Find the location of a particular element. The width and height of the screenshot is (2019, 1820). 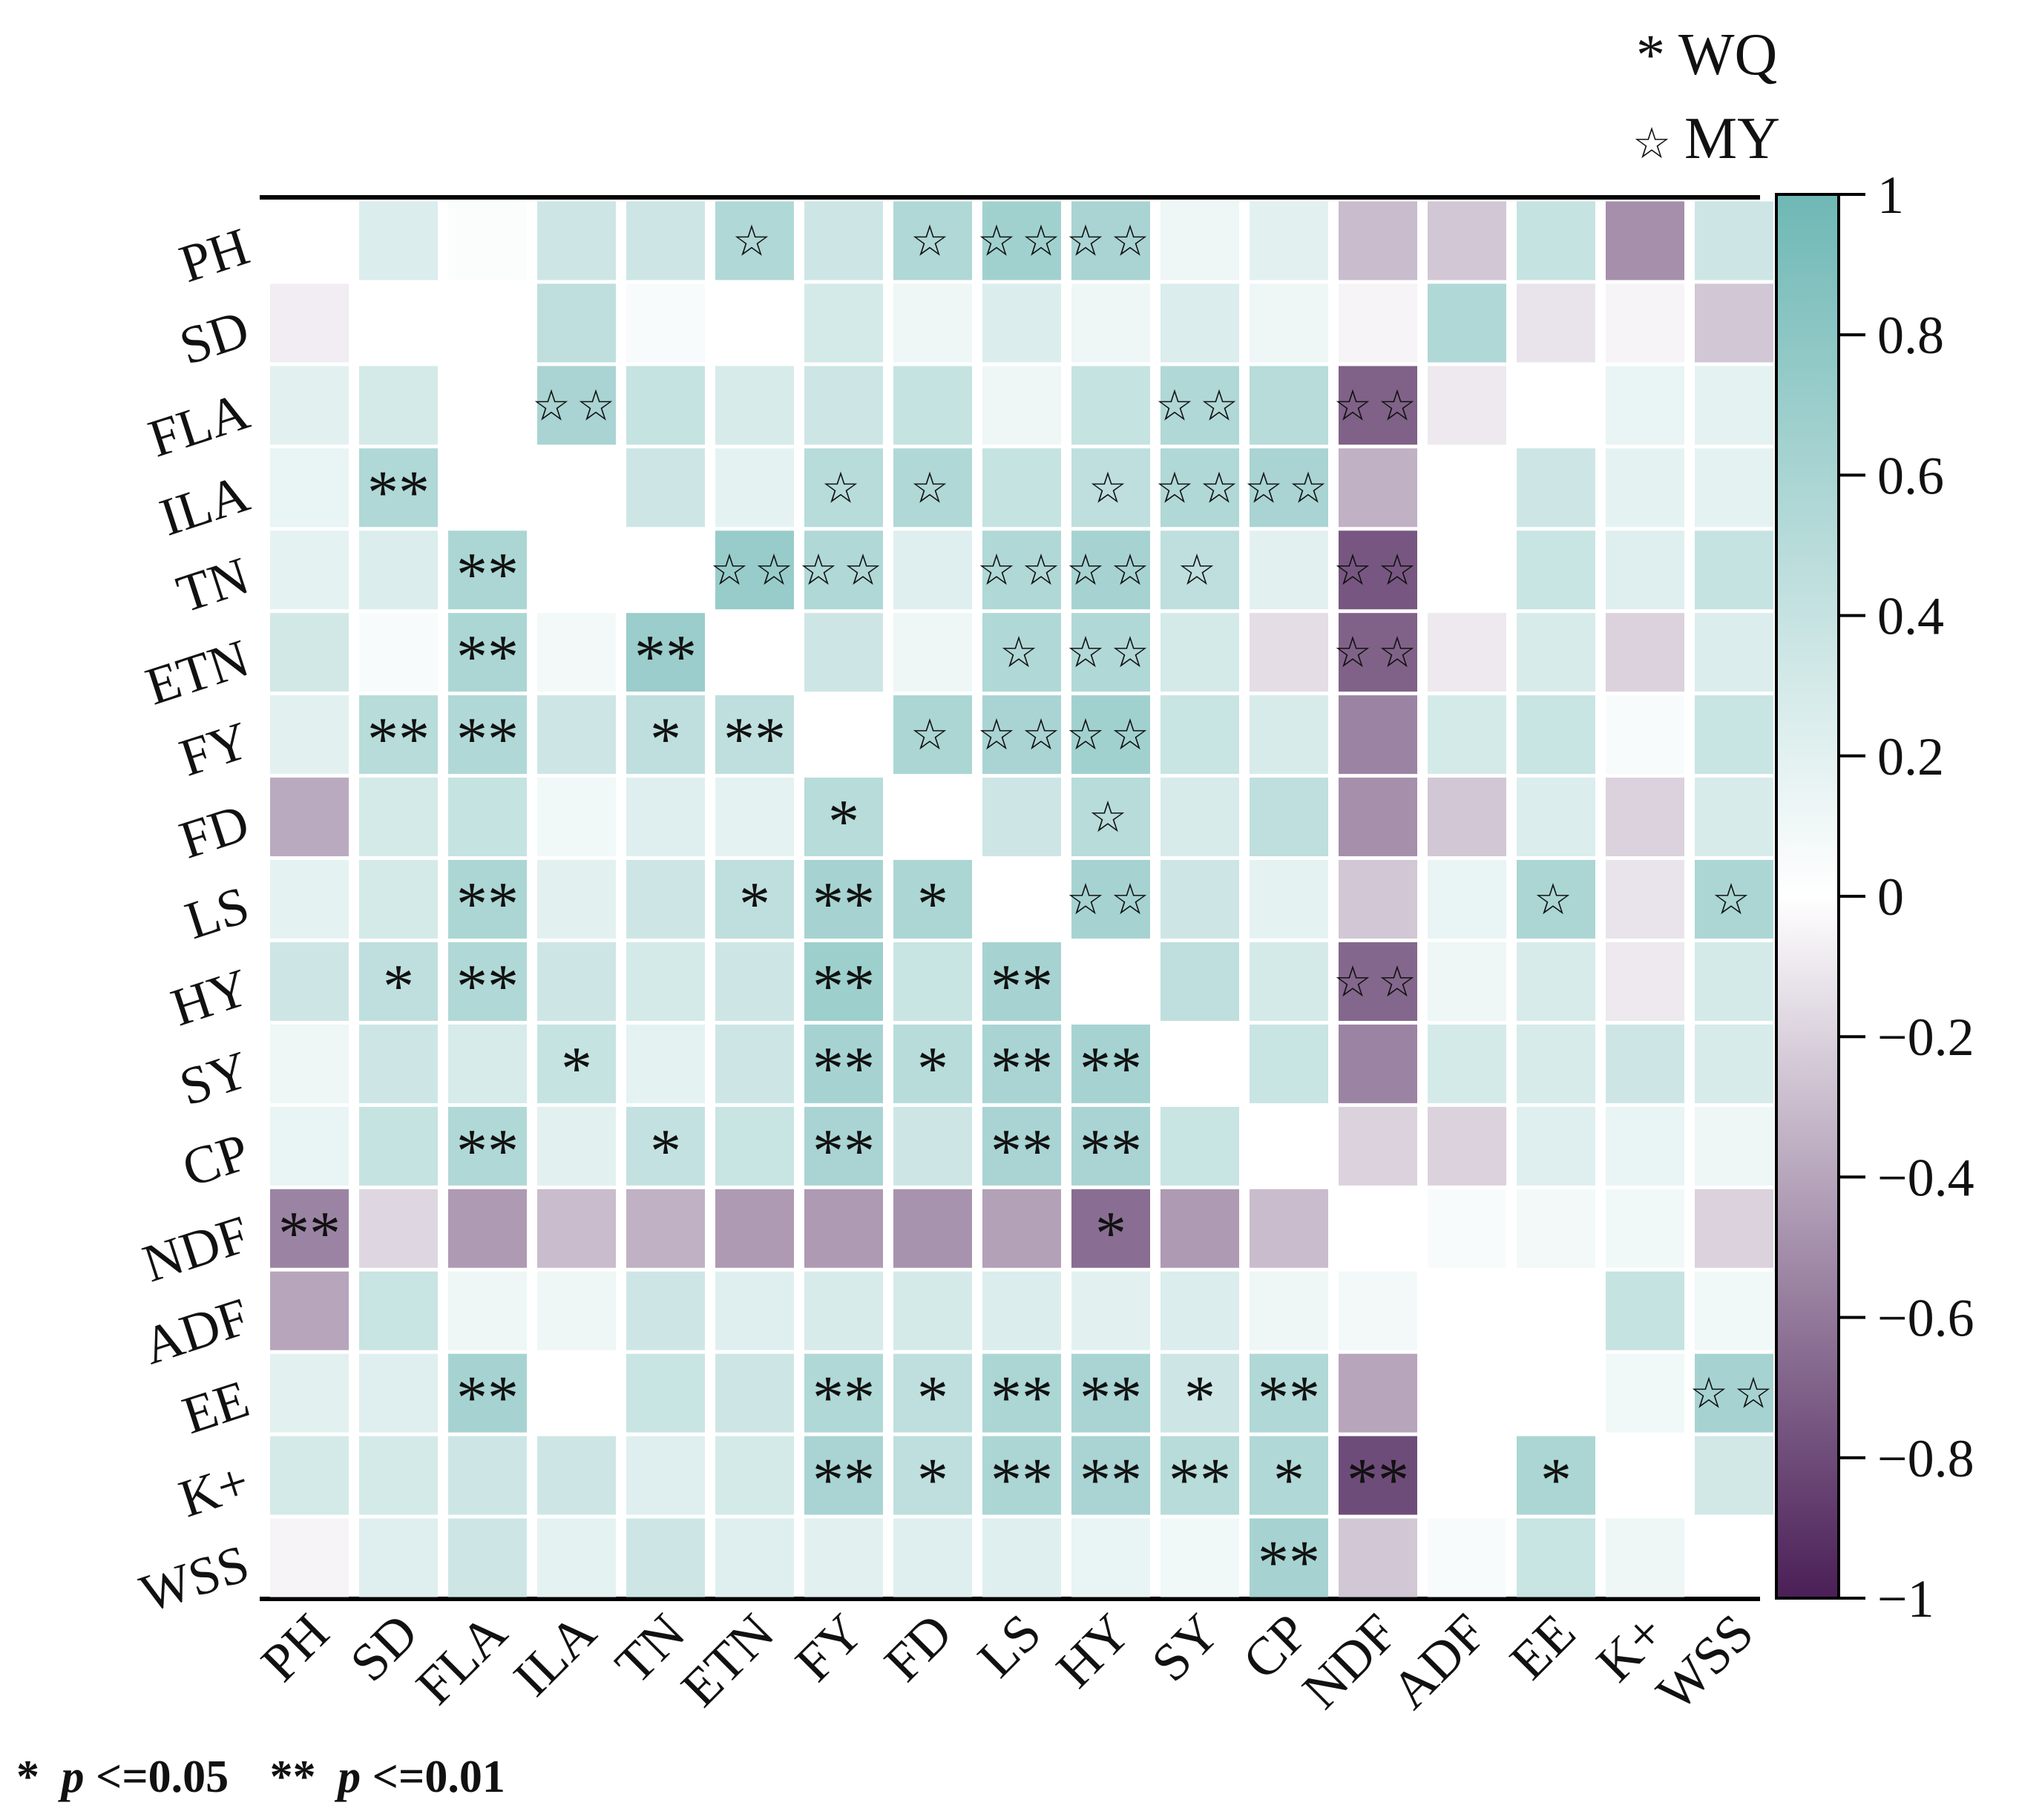

heatmap-cell-ADF-FLA is located at coordinates (487, 1311).